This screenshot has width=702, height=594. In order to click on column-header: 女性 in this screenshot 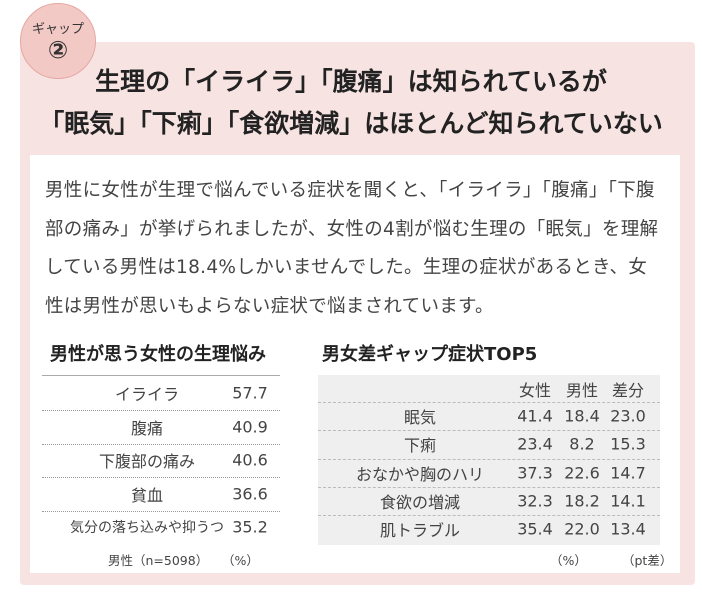, I will do `click(535, 390)`.